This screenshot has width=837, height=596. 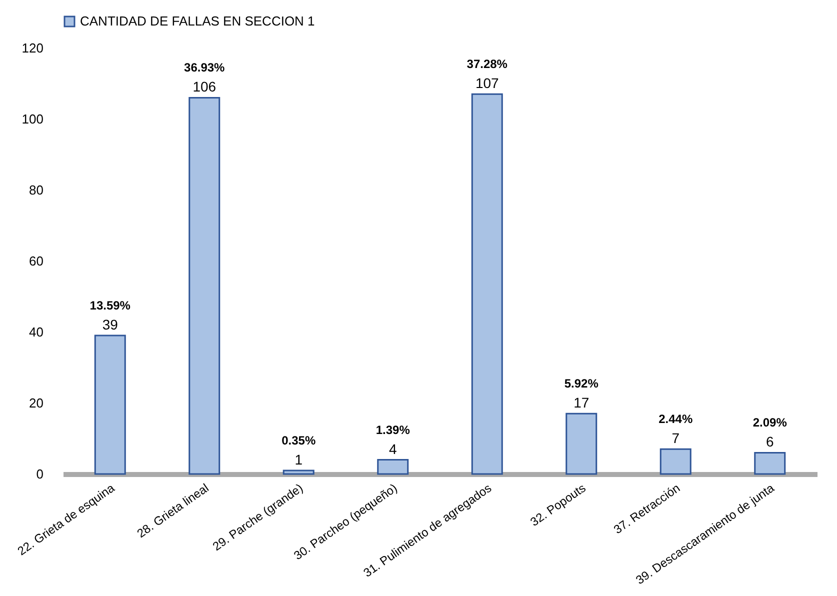 I want to click on data-label: 39, so click(x=110, y=324).